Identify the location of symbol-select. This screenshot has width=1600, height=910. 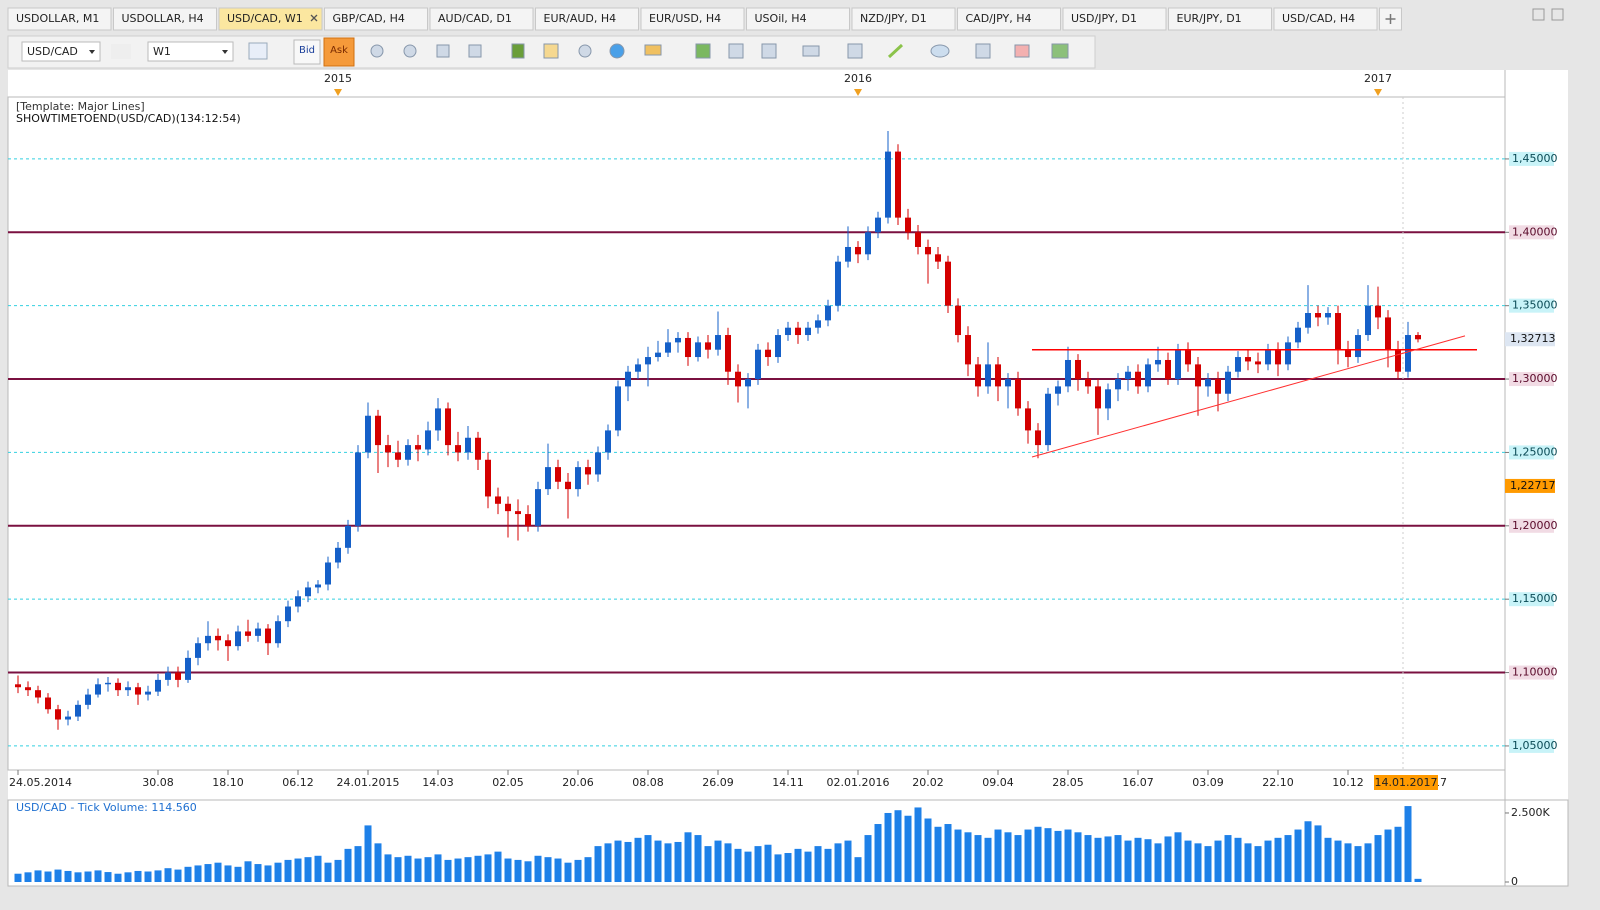
(61, 51).